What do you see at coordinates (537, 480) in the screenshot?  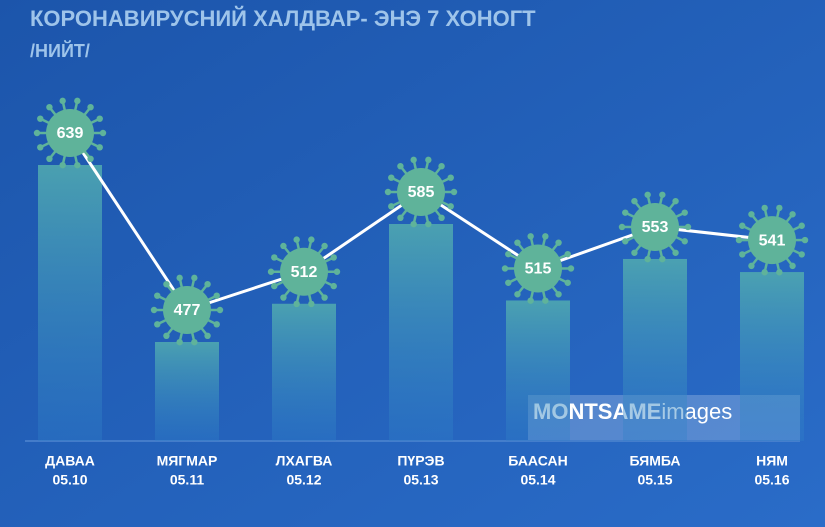 I see `x-tick-date: 05.14` at bounding box center [537, 480].